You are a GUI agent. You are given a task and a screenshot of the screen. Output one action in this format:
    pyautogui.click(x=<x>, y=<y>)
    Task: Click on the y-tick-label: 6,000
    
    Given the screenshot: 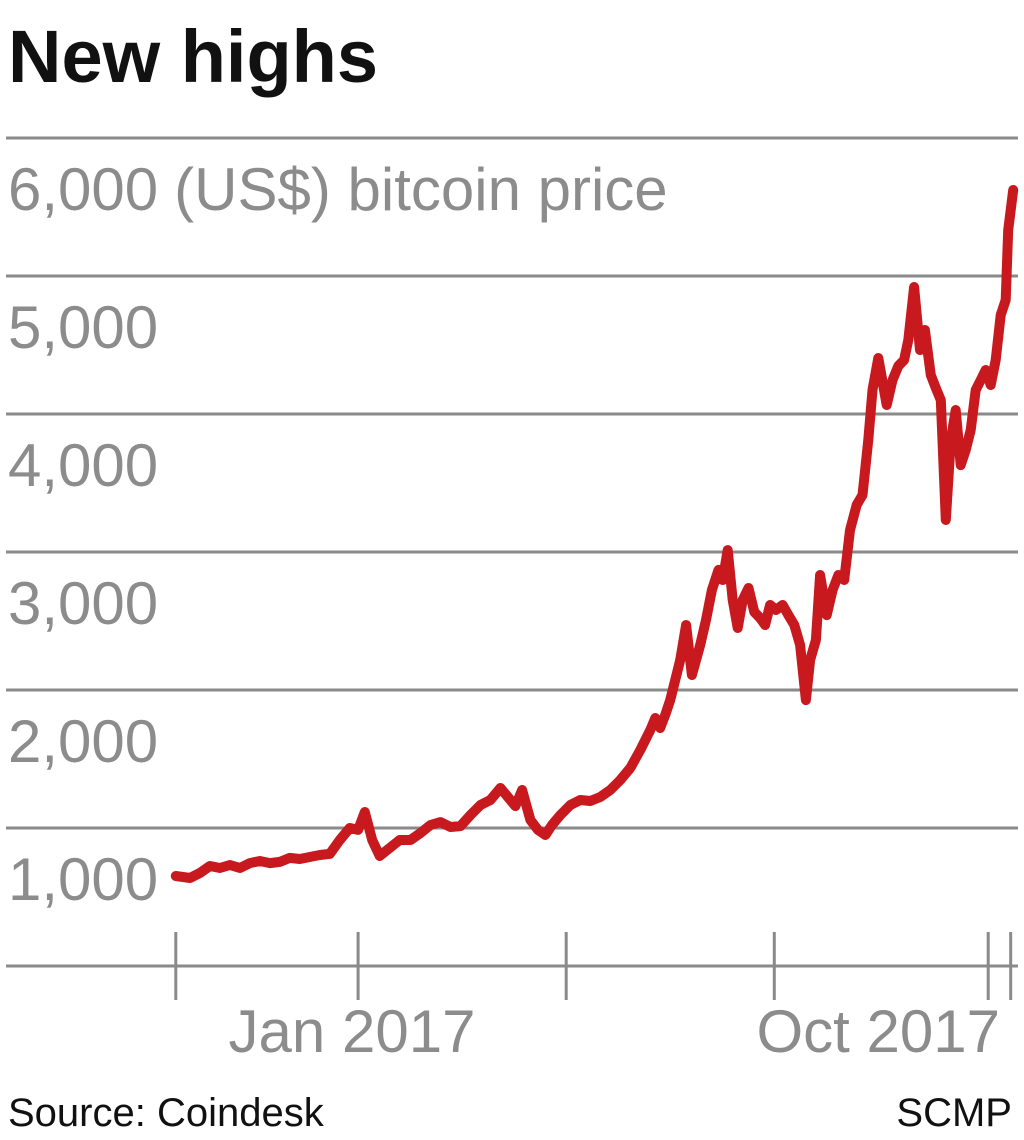 What is the action you would take?
    pyautogui.click(x=83, y=189)
    